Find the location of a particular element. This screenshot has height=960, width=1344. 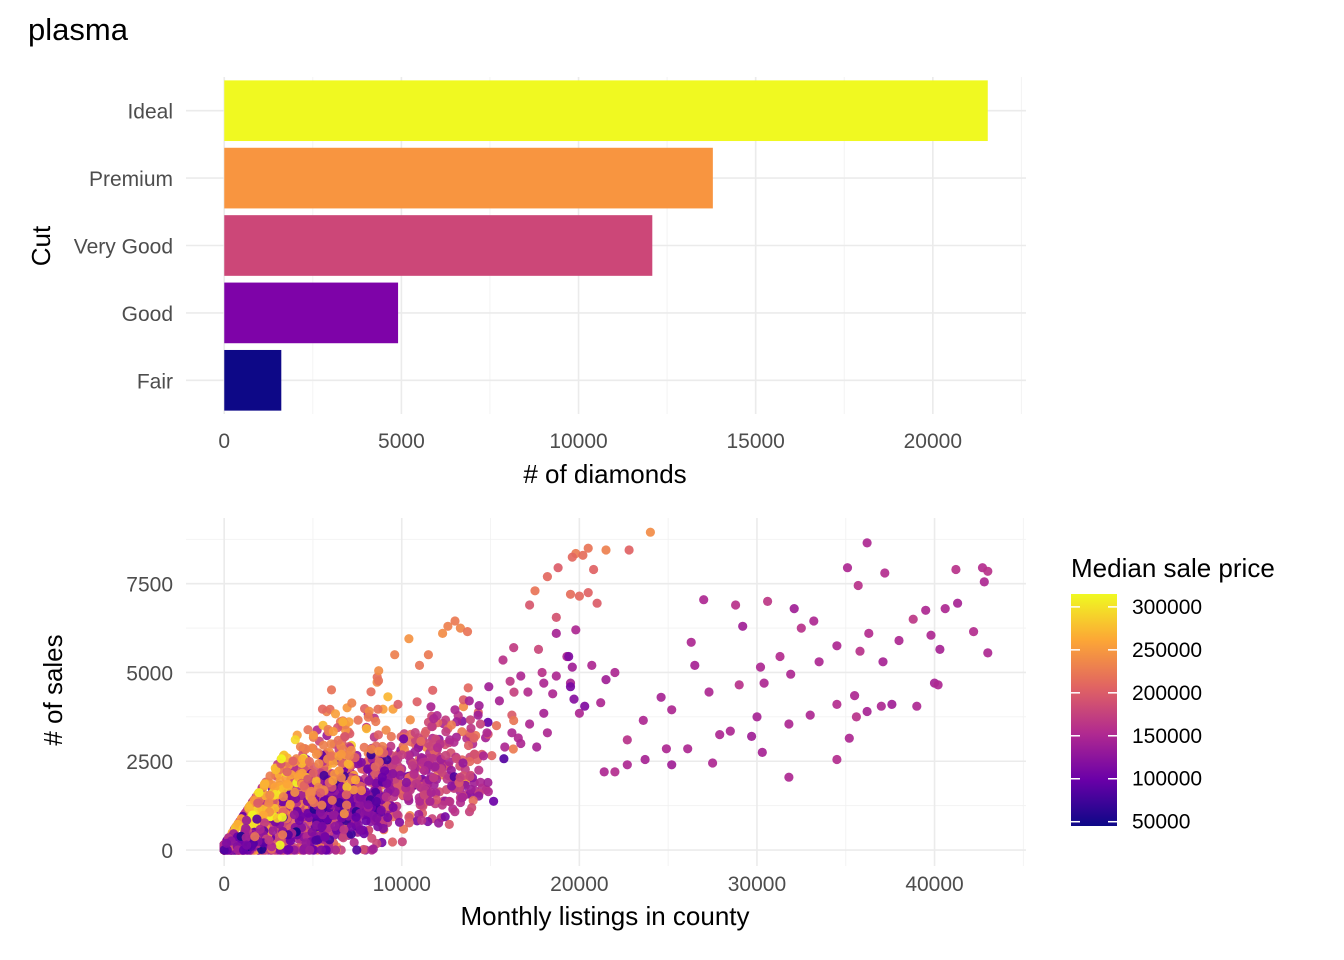

bar-category-label: Premium is located at coordinates (131, 179).